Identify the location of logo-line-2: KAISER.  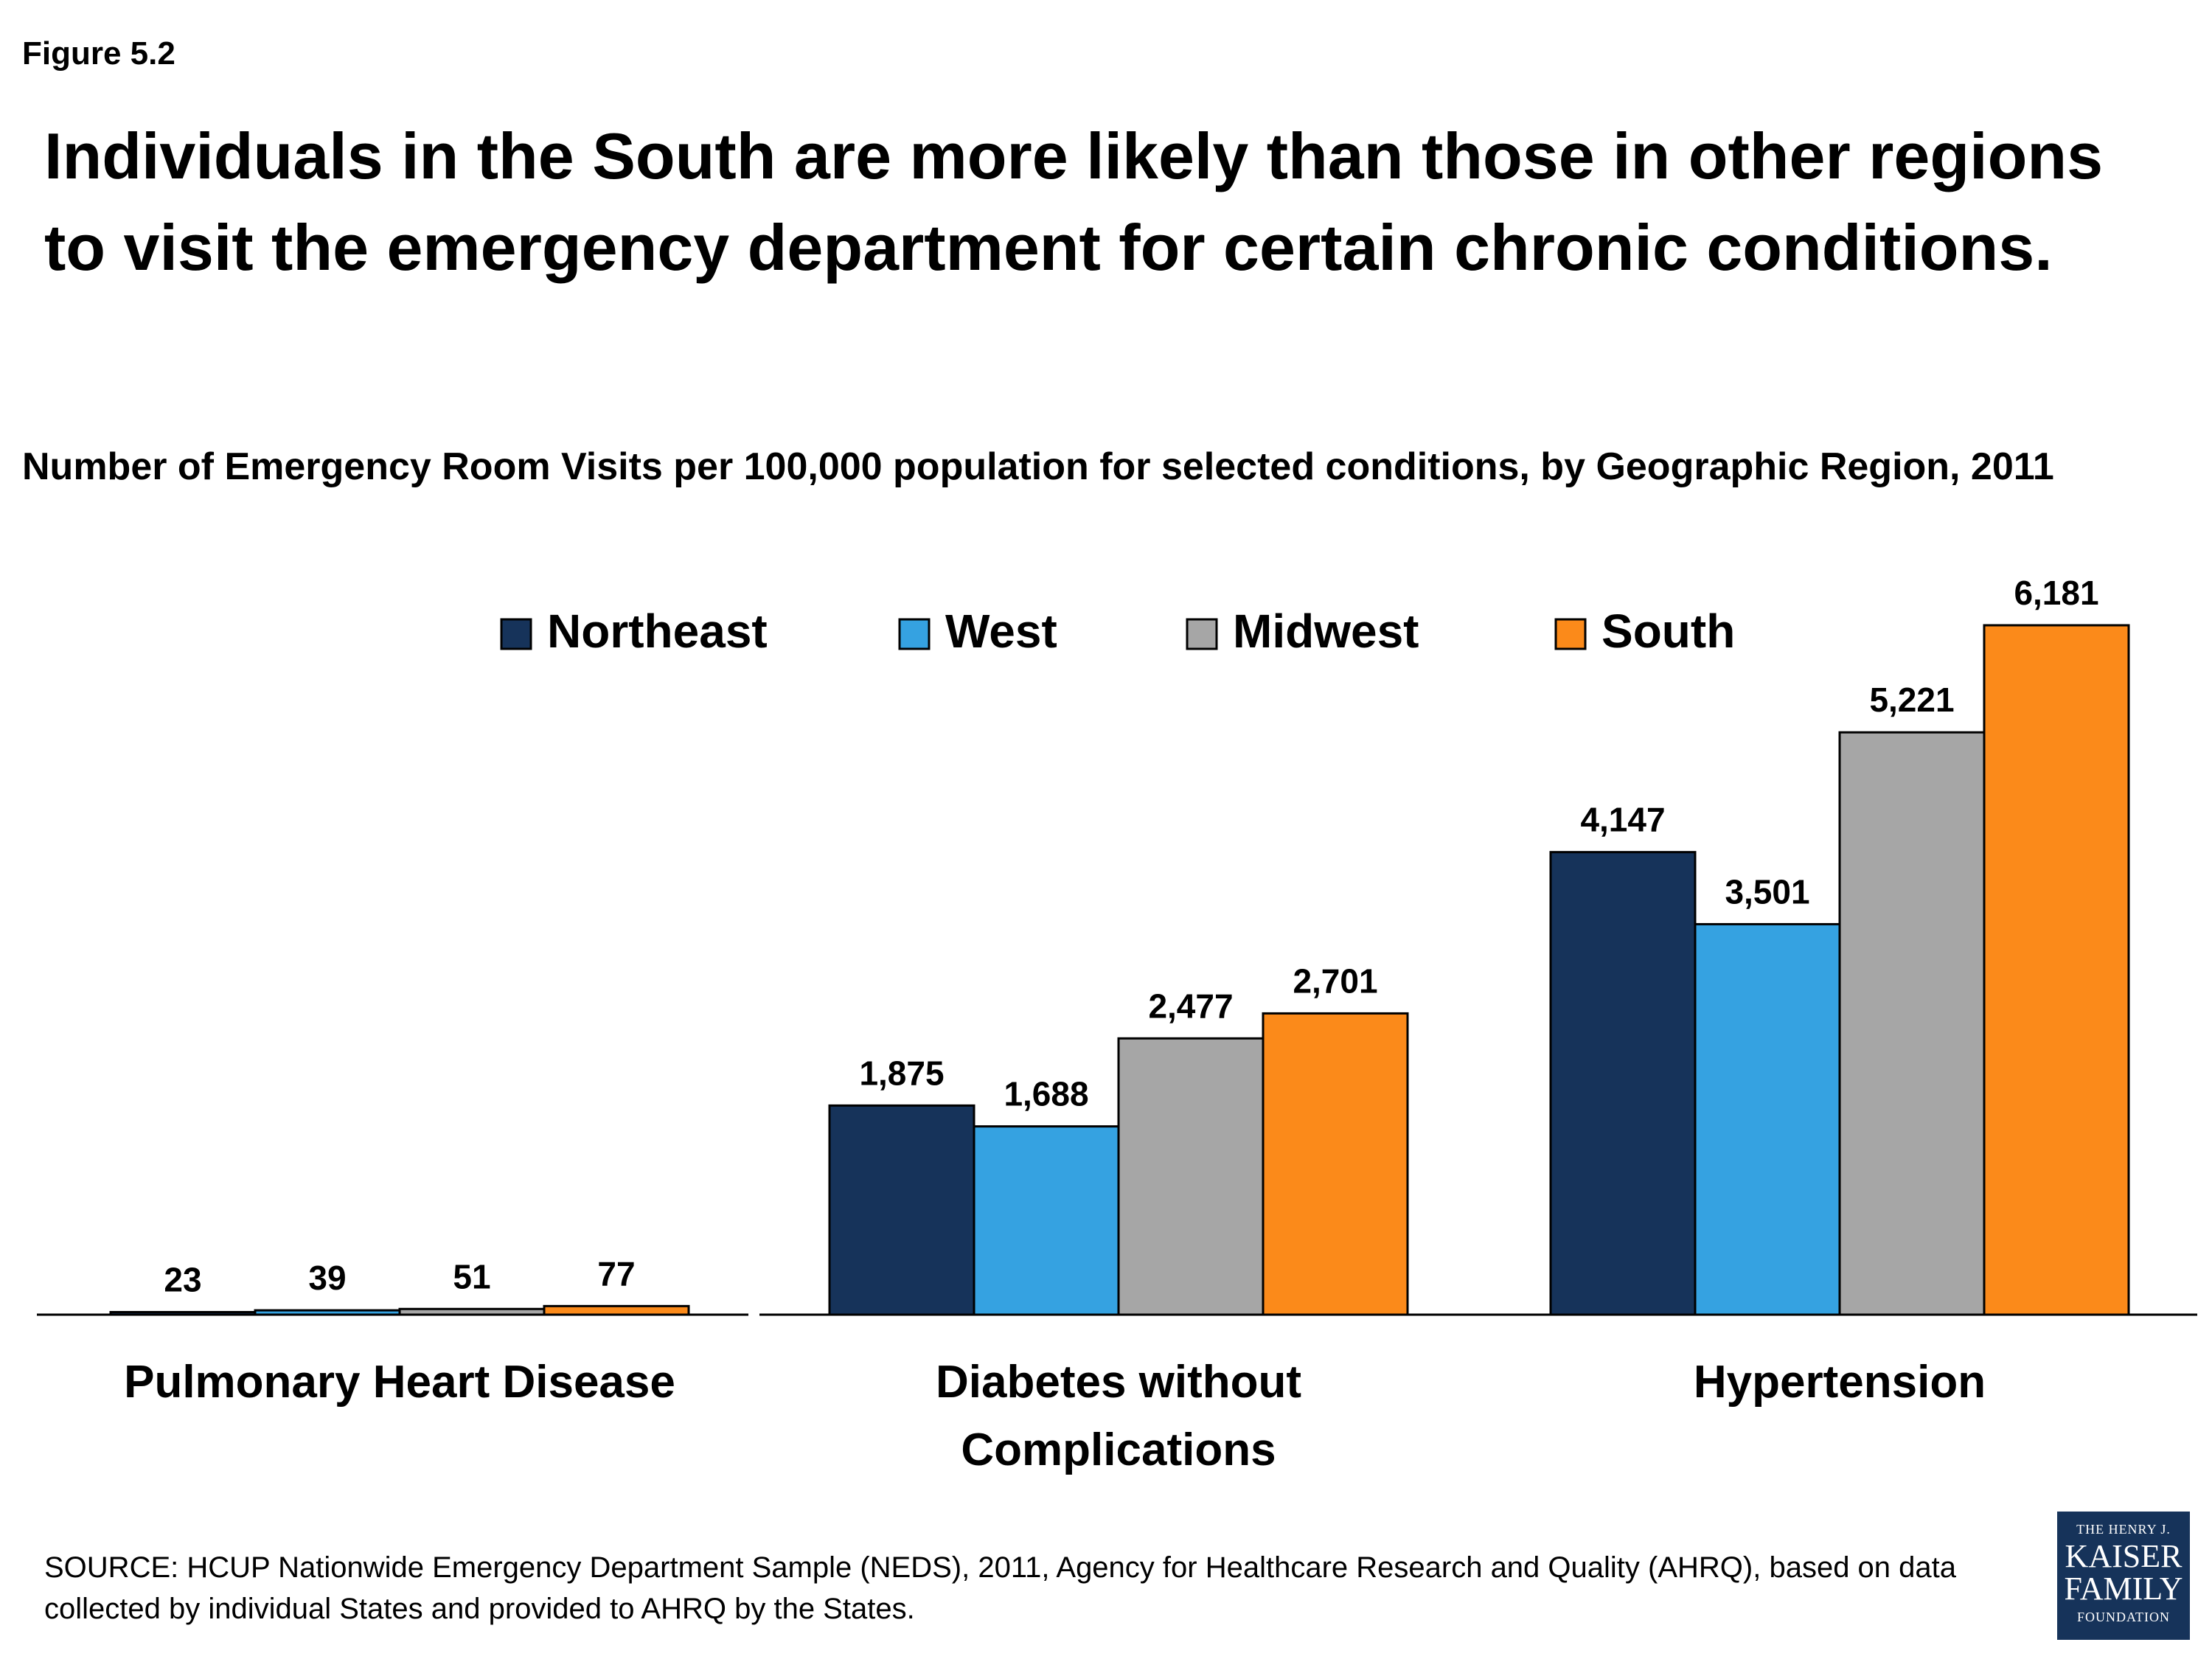
(2124, 1556).